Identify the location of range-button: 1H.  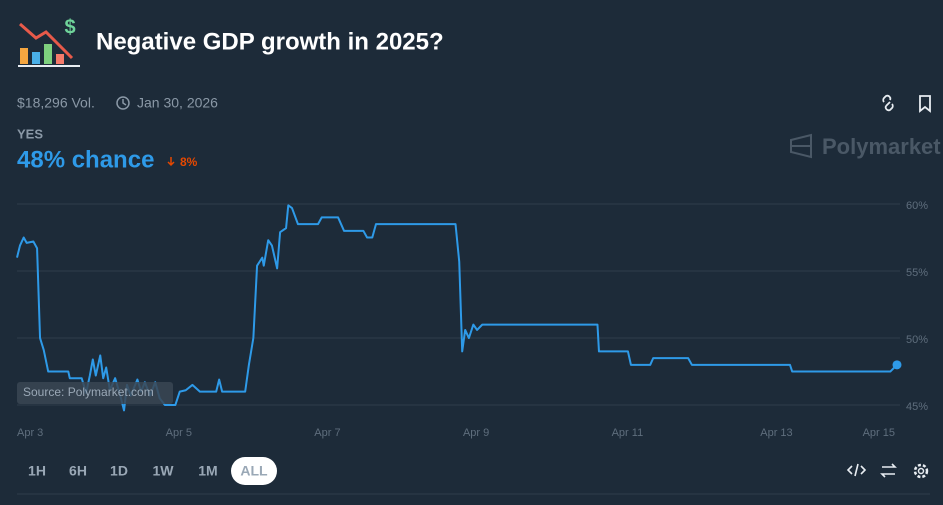
(37, 471).